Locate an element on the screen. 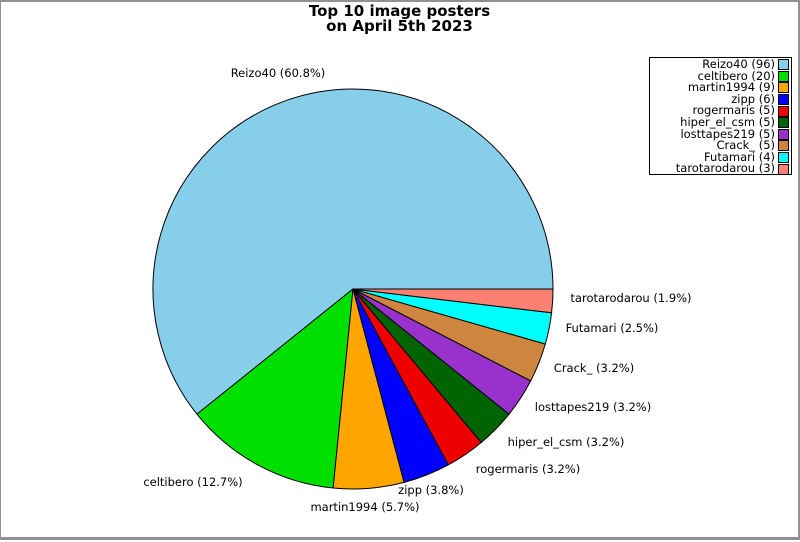 This screenshot has height=542, width=800. legend-label-martin1994: martin1994 (9) is located at coordinates (731, 87).